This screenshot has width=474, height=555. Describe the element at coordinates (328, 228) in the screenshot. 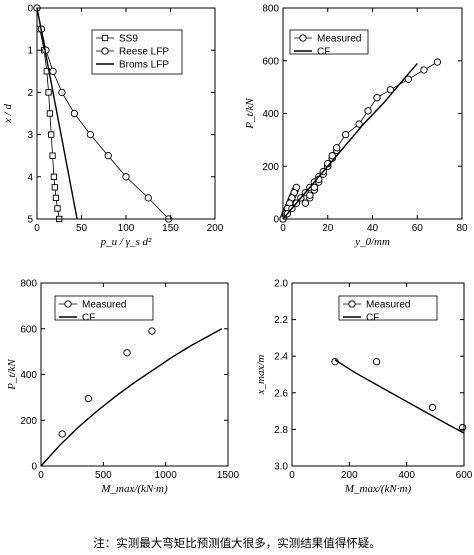

I see `x-tick-label: 20` at that location.